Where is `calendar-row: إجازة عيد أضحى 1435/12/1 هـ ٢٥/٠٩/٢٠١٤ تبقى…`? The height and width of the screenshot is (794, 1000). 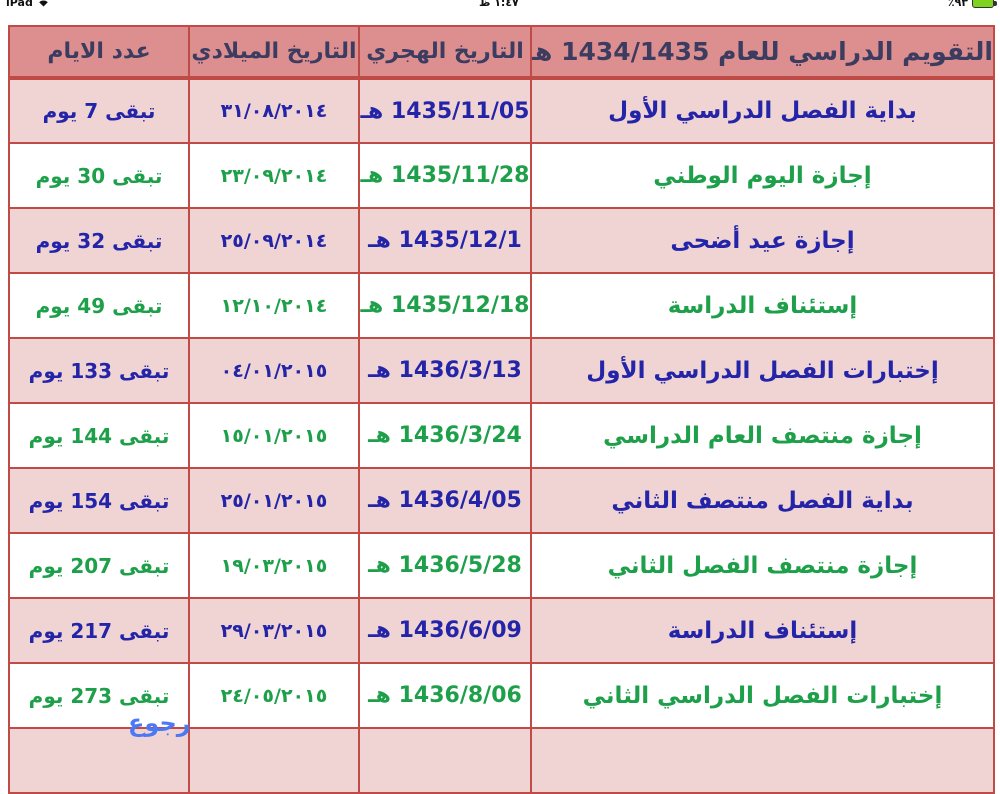 calendar-row: إجازة عيد أضحى 1435/12/1 هـ ٢٥/٠٩/٢٠١٤ تبقى… is located at coordinates (501, 240).